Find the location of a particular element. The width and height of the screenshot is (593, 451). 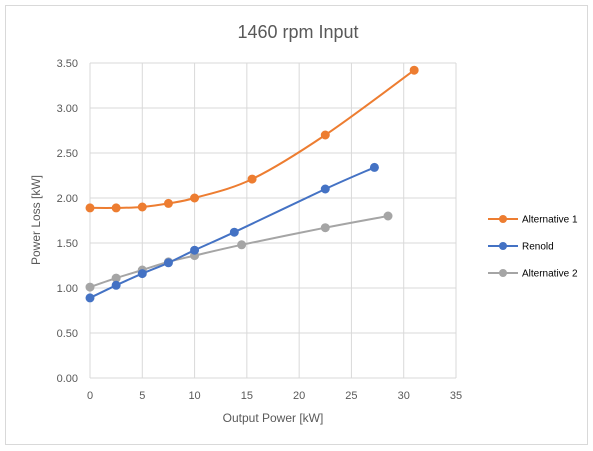

legend-item: Alternative 2 is located at coordinates (533, 274).